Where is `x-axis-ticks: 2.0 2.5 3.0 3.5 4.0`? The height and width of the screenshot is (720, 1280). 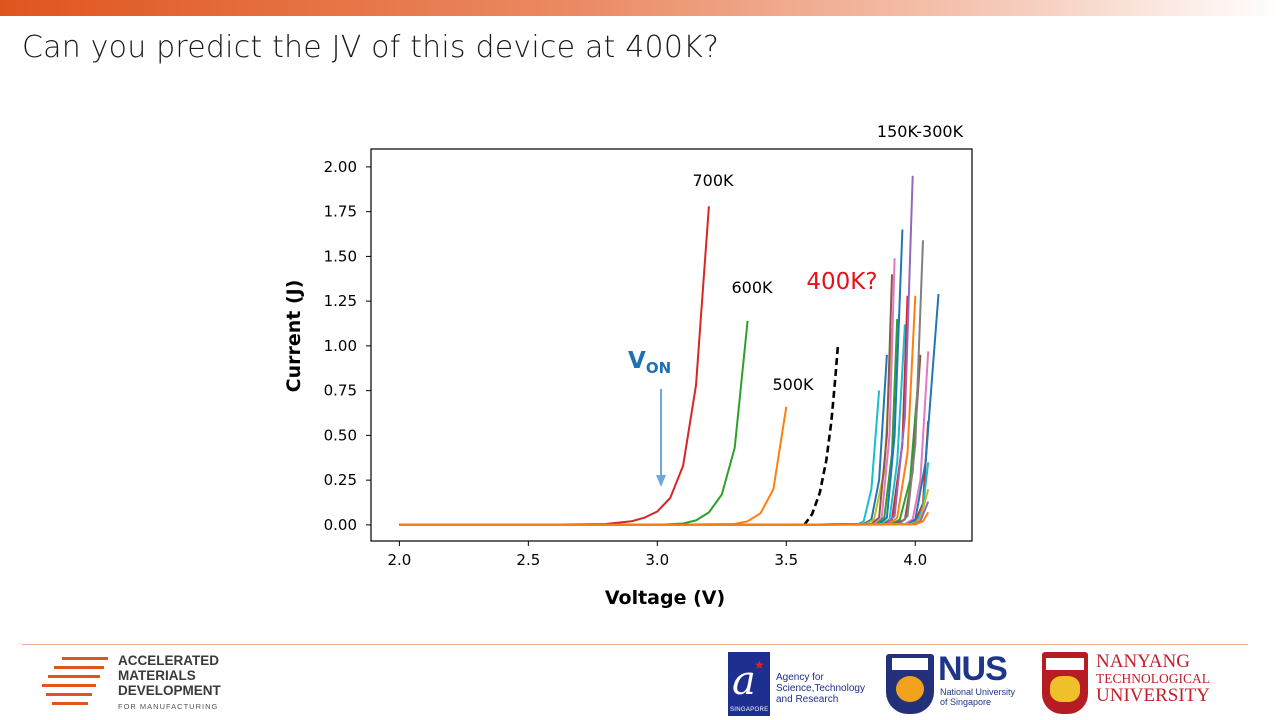 x-axis-ticks: 2.0 2.5 3.0 3.5 4.0 is located at coordinates (657, 555).